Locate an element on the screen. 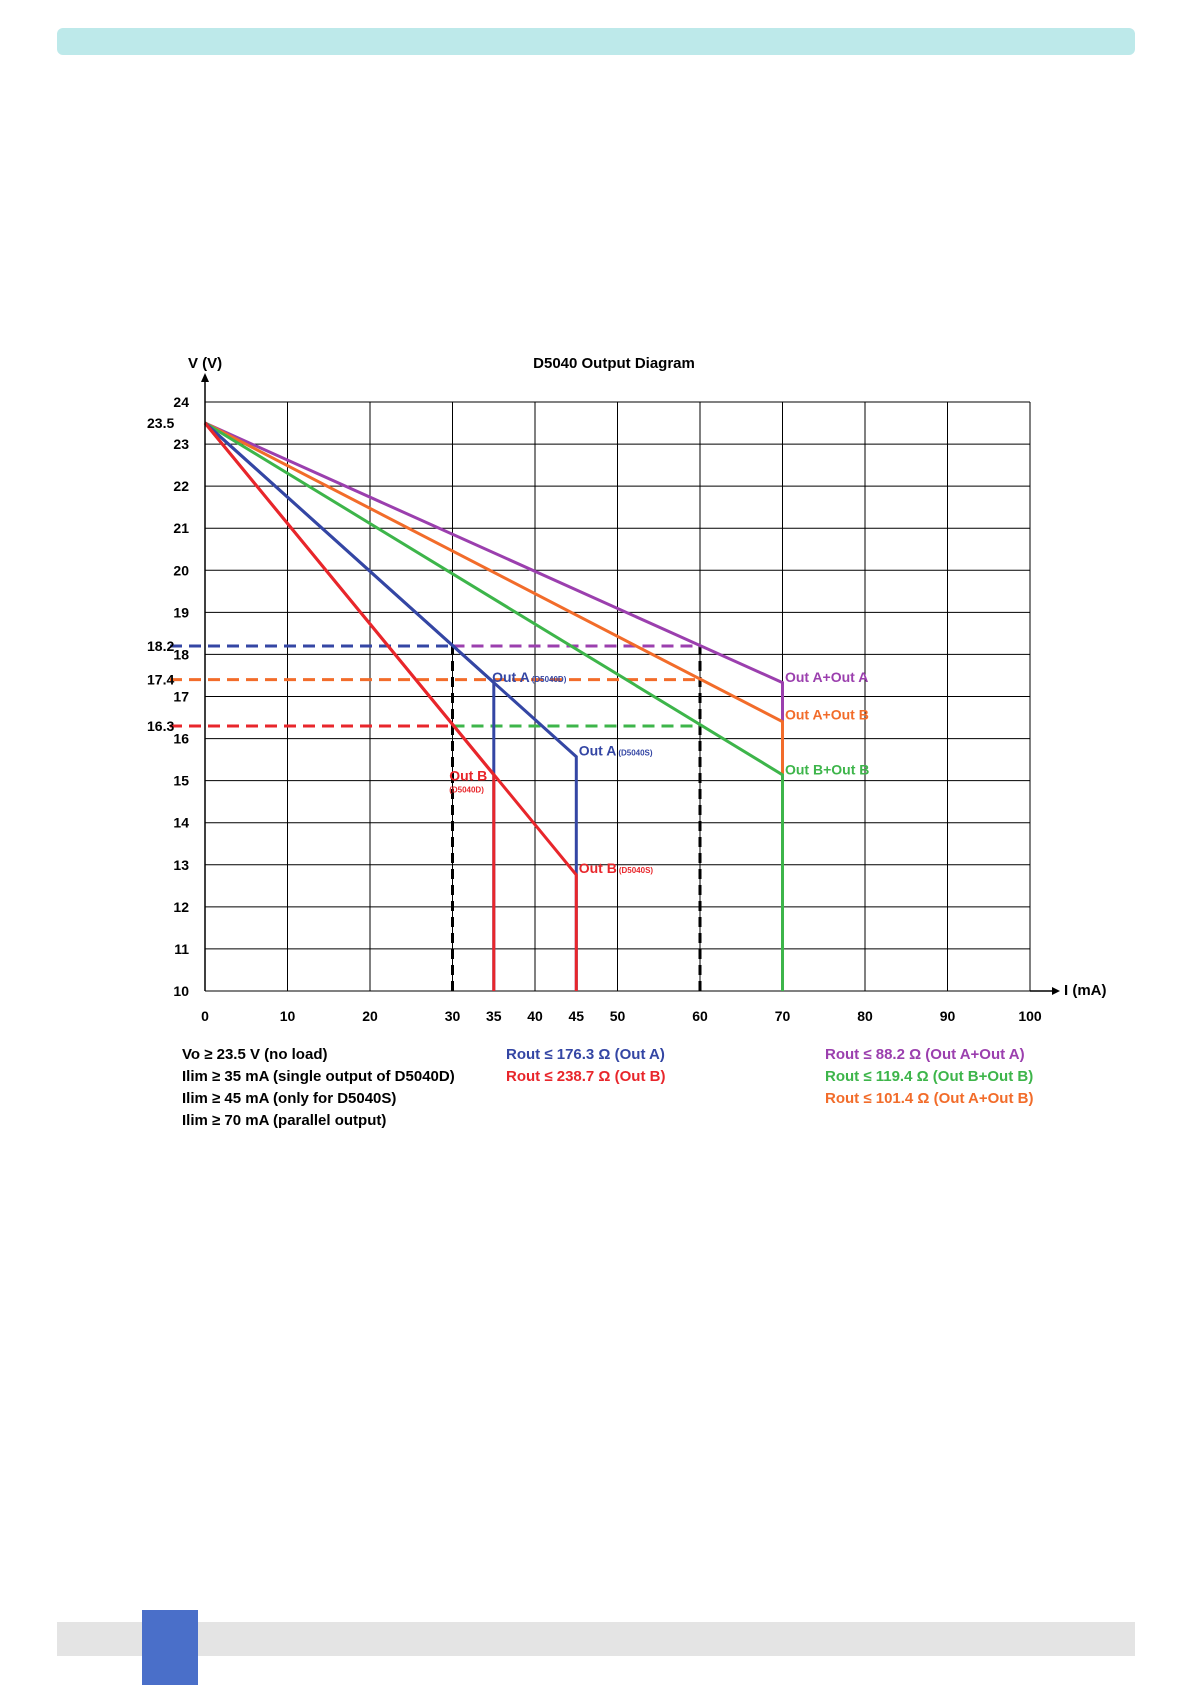  x-tick-label: 20 is located at coordinates (370, 1016).